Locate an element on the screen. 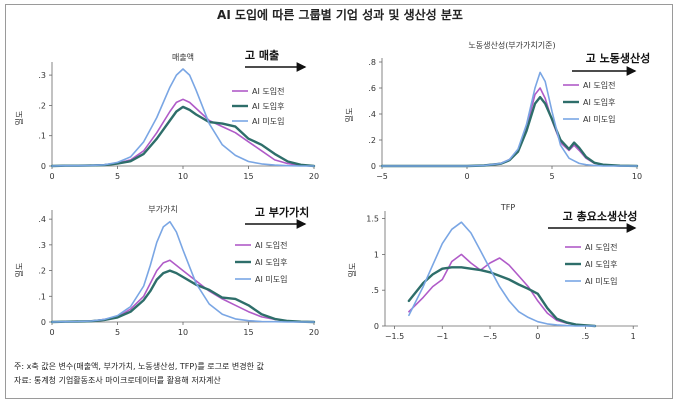 The image size is (680, 405). figure-title: AI 도입에 따른 그룹별 기업 성과 및 생산성 분포 is located at coordinates (340, 15).